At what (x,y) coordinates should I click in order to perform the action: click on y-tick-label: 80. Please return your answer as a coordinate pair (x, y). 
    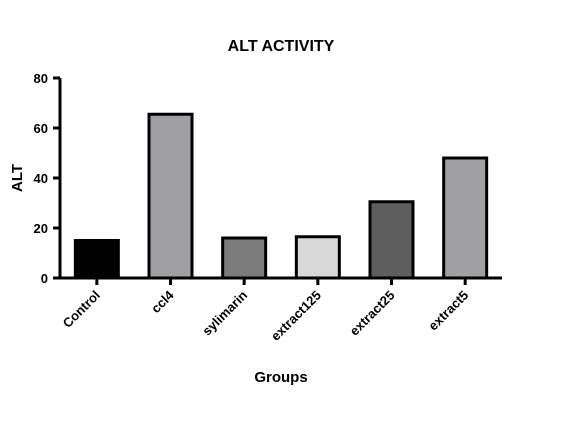
    Looking at the image, I should click on (41, 78).